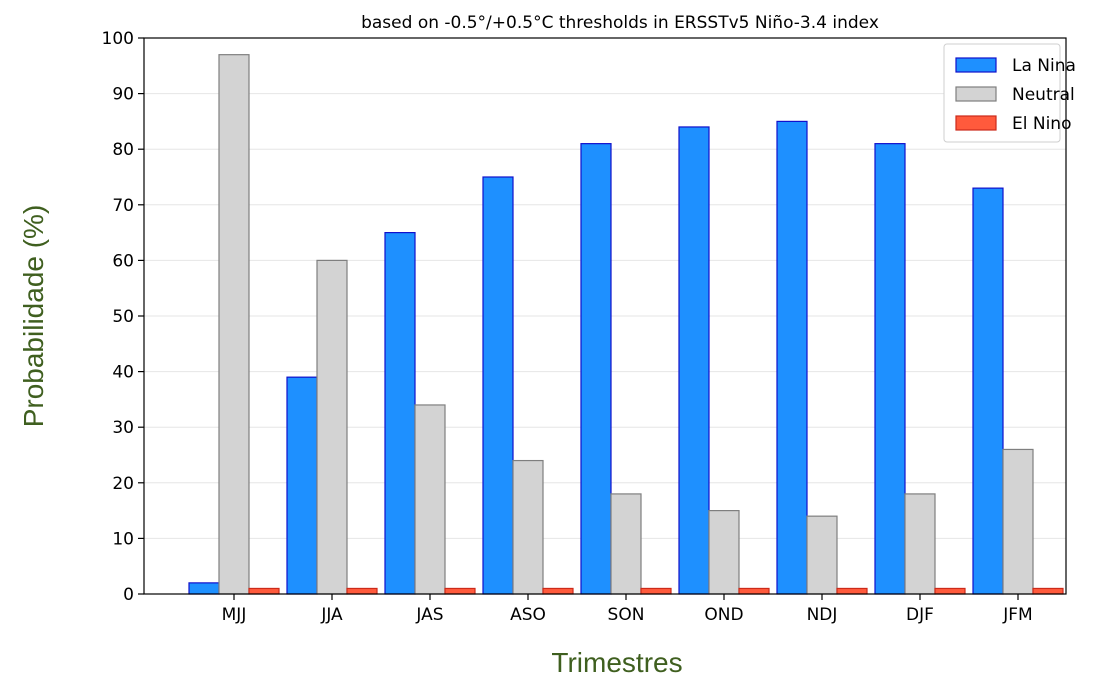 Image resolution: width=1096 pixels, height=678 pixels. Describe the element at coordinates (1017, 615) in the screenshot. I see `x-tick-label: JFM` at that location.